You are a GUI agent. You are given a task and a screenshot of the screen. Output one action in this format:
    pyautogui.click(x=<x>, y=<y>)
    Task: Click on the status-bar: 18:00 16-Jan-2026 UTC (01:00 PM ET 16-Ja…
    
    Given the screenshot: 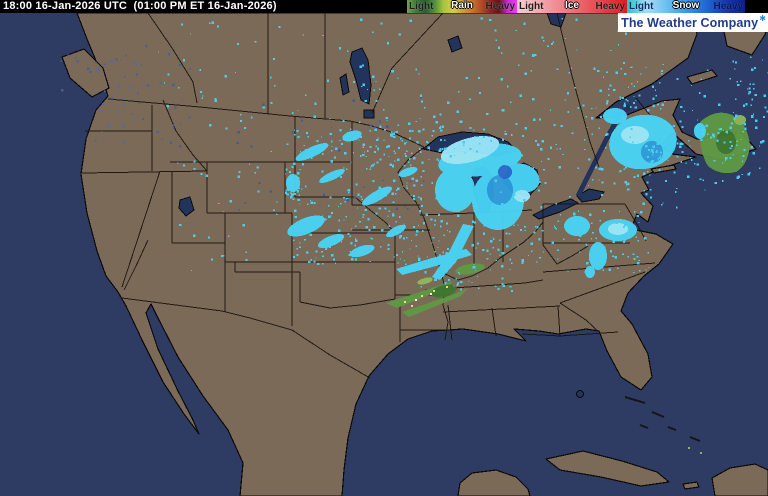 What is the action you would take?
    pyautogui.click(x=384, y=6)
    